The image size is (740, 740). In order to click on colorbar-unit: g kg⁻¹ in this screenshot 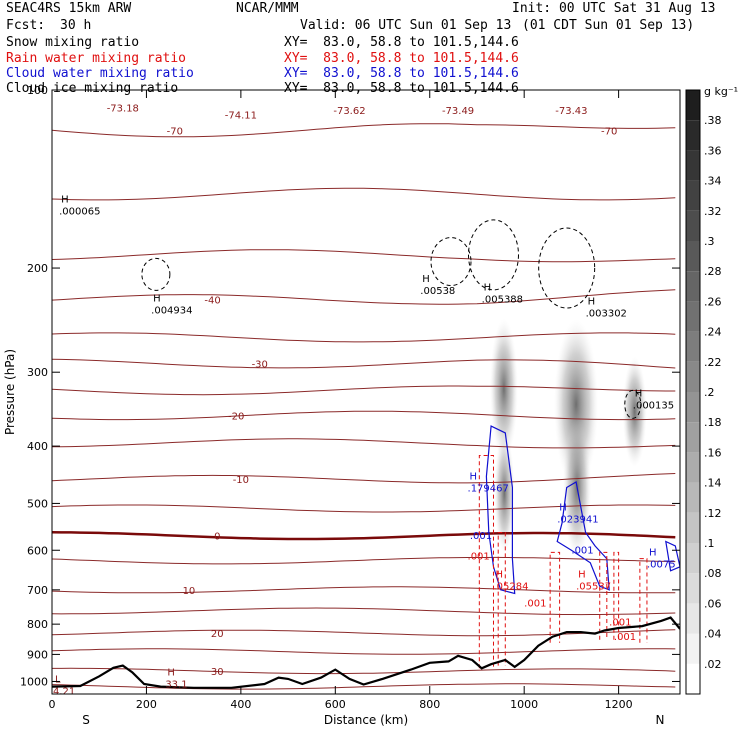, I will do `click(721, 91)`.